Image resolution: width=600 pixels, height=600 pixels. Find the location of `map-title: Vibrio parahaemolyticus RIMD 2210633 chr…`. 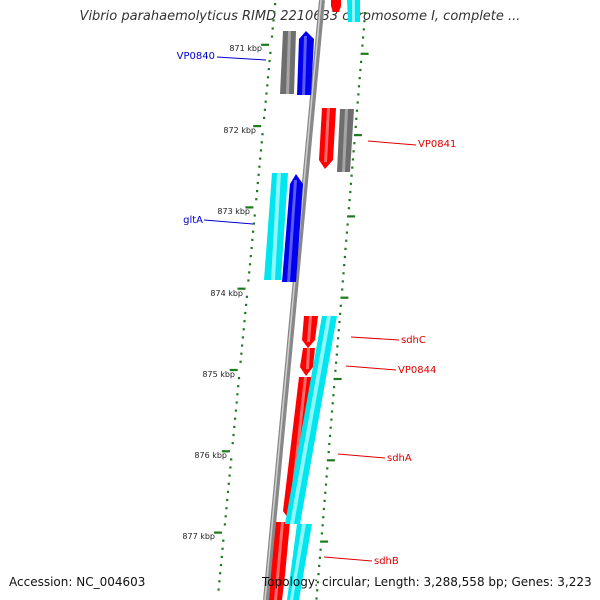

map-title: Vibrio parahaemolyticus RIMD 2210633 chr… is located at coordinates (300, 16).